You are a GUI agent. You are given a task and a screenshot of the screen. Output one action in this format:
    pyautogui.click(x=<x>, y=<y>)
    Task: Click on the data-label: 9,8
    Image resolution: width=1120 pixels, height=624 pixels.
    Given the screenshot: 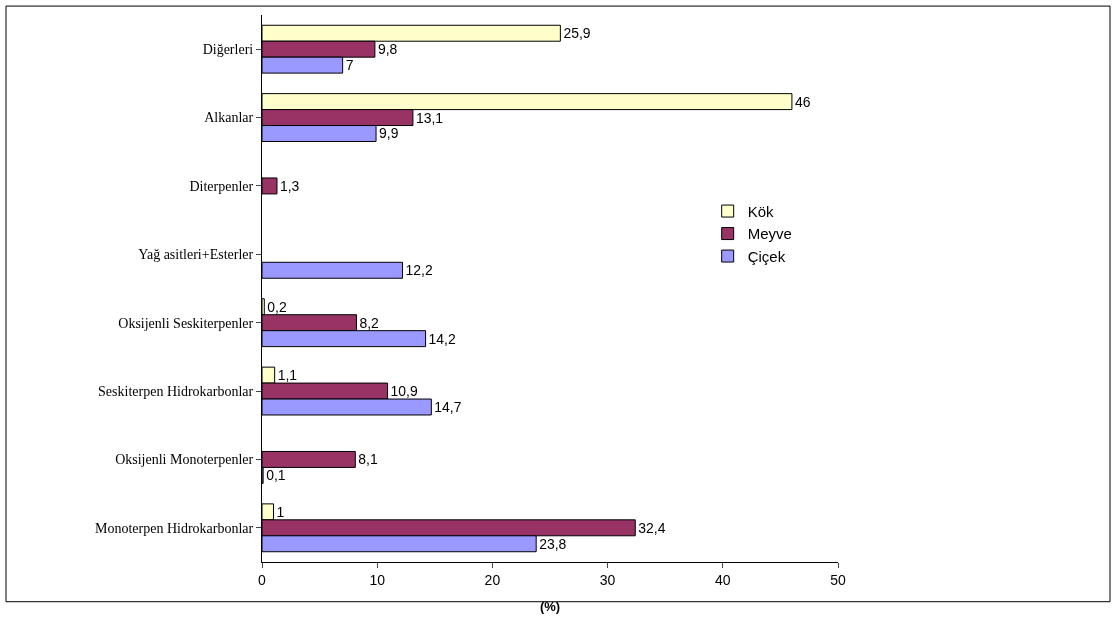 What is the action you would take?
    pyautogui.click(x=387, y=49)
    